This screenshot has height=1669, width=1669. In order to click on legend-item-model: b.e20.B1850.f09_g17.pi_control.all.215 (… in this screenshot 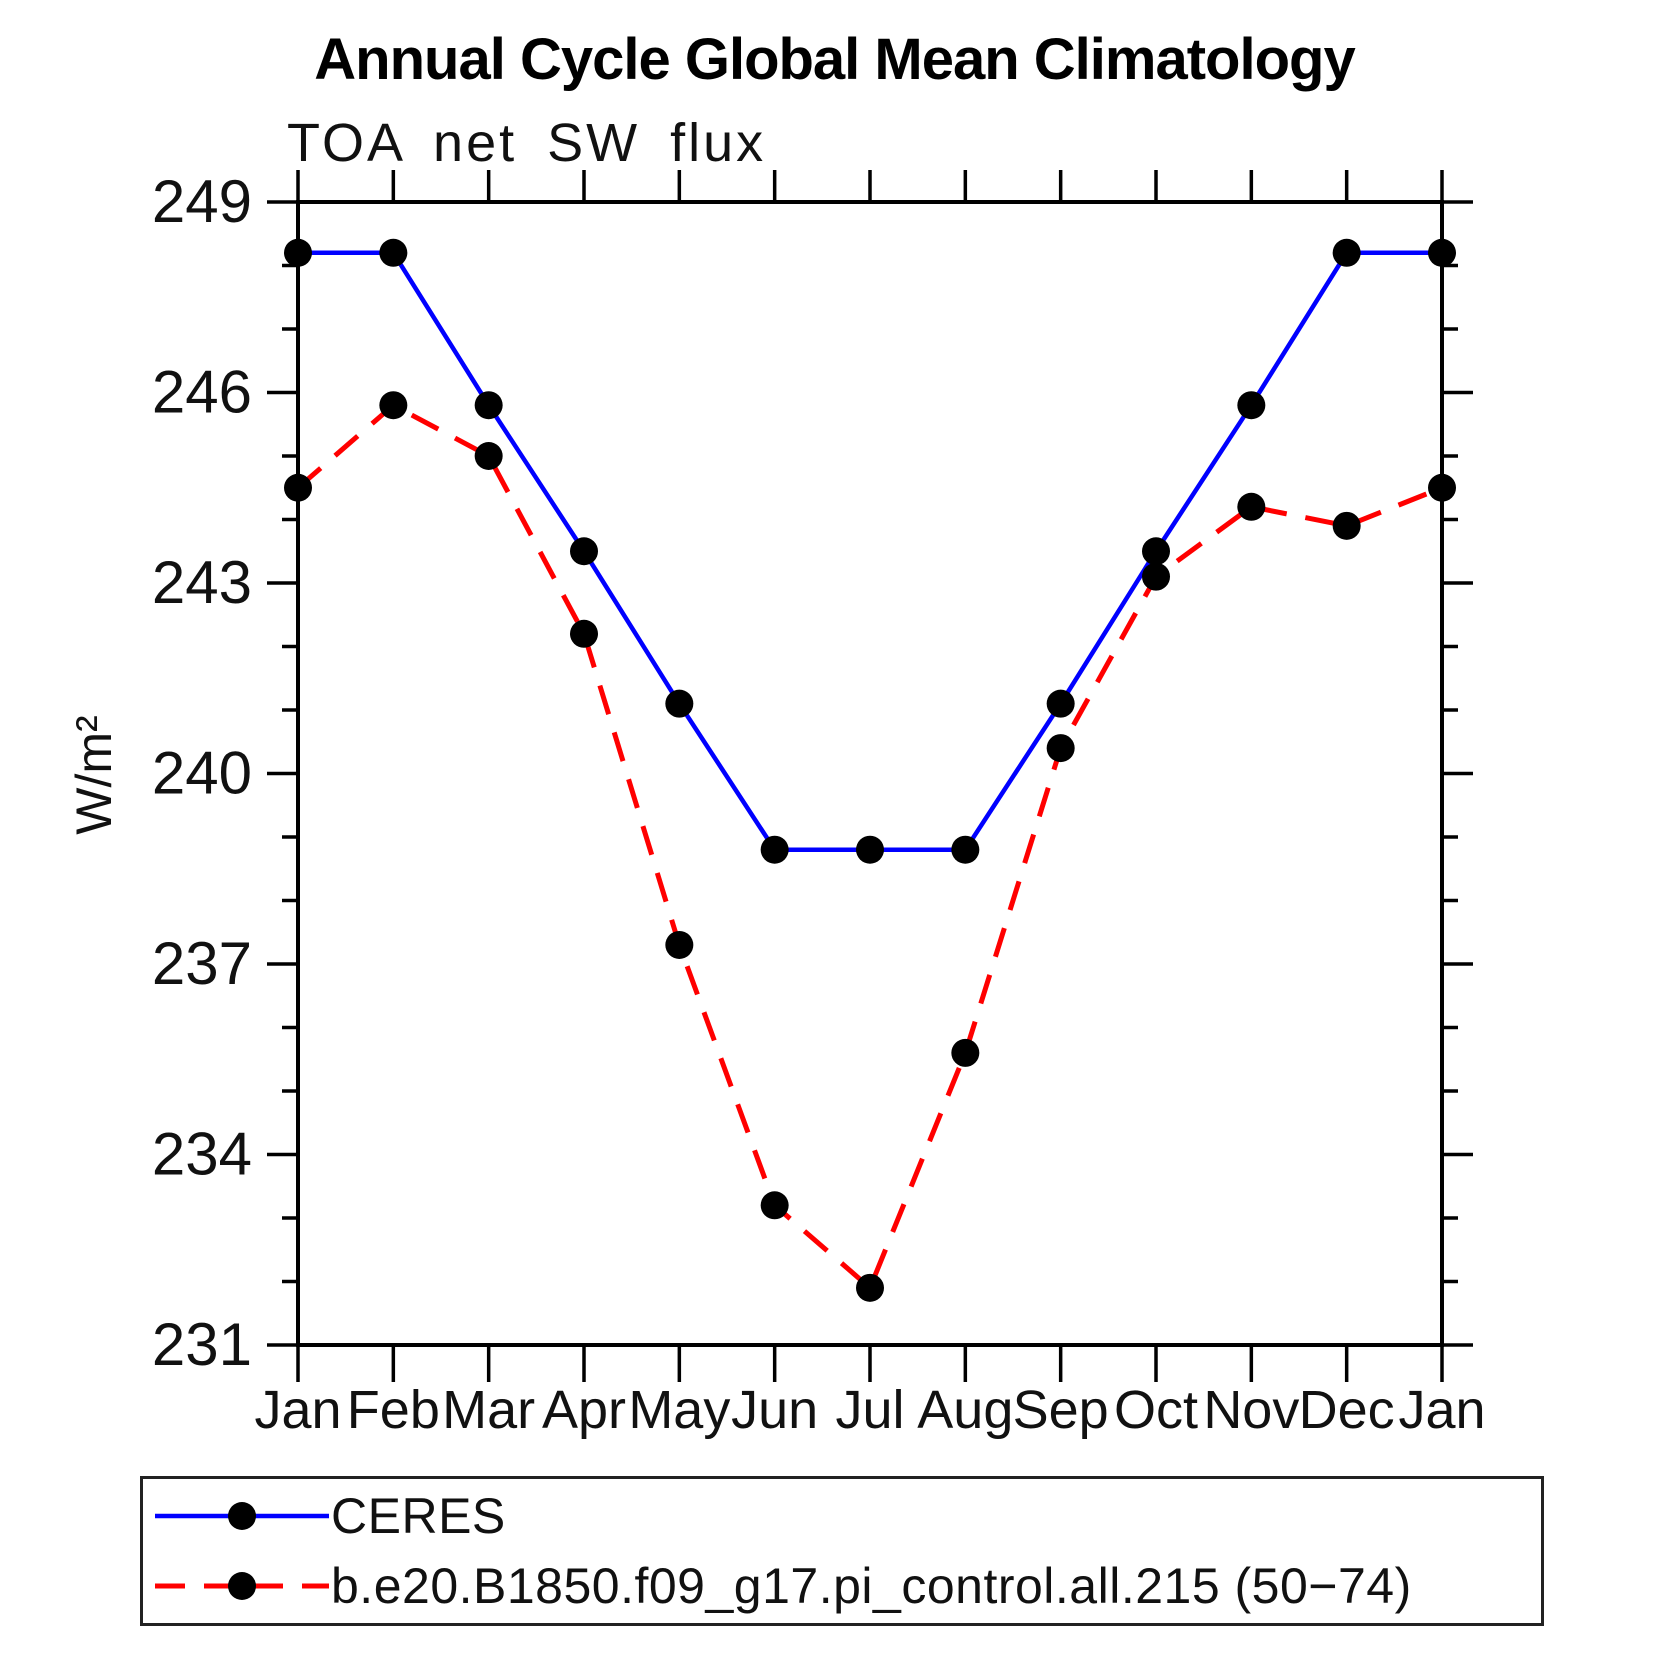, I will do `click(842, 1586)`.